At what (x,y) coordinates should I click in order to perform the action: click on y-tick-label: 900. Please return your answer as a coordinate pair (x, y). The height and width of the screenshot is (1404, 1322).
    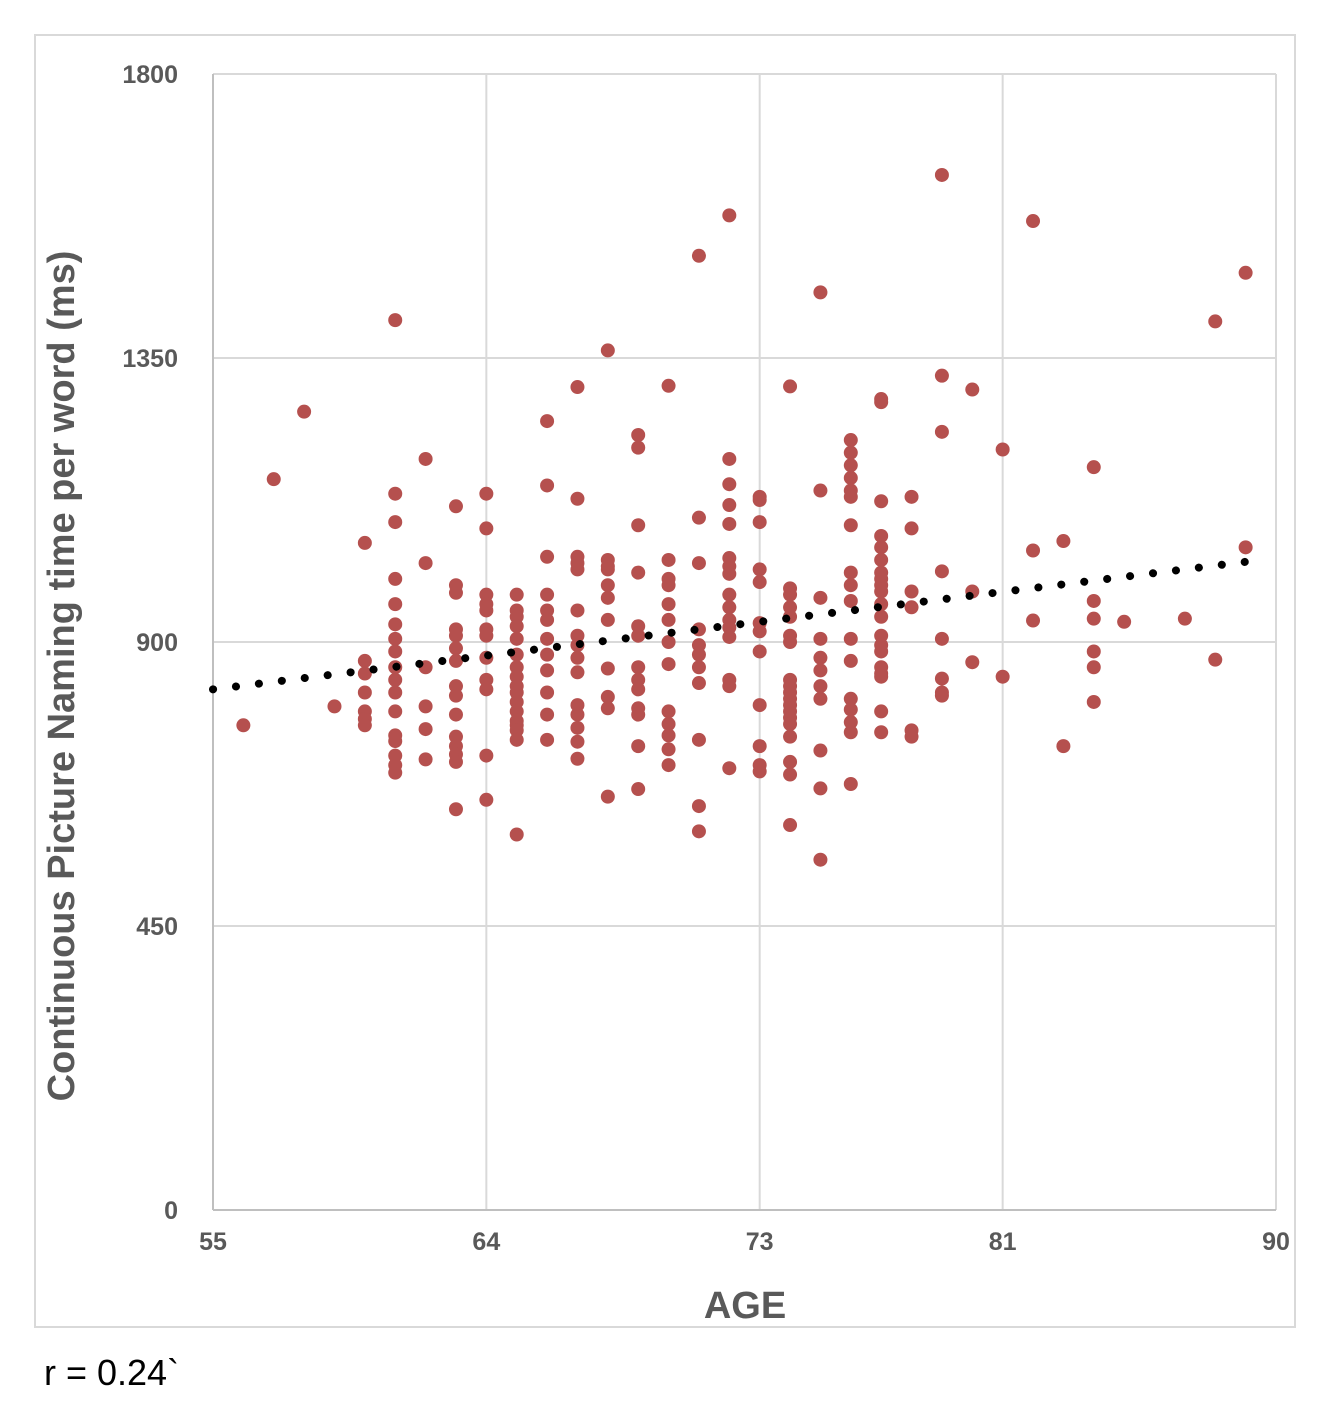
    Looking at the image, I should click on (157, 643).